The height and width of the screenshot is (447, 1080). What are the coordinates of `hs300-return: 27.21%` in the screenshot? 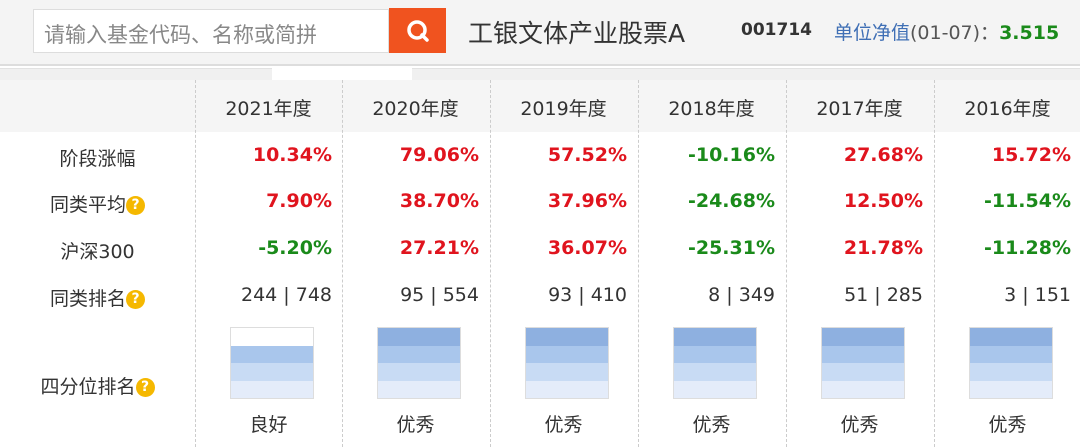 It's located at (439, 248).